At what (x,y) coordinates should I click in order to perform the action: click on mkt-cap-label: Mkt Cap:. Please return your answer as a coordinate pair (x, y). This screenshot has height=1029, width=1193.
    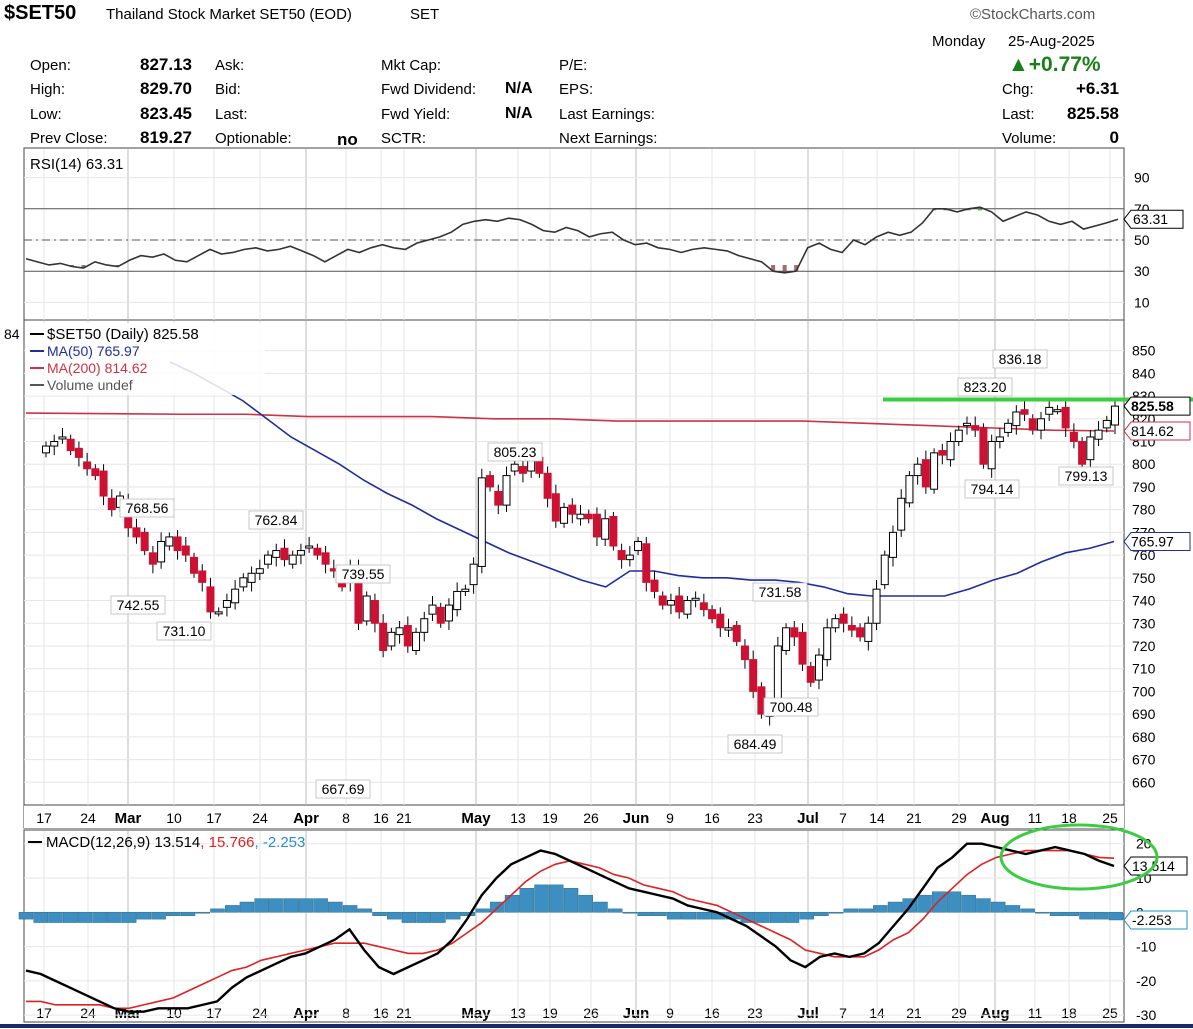
    Looking at the image, I should click on (411, 65).